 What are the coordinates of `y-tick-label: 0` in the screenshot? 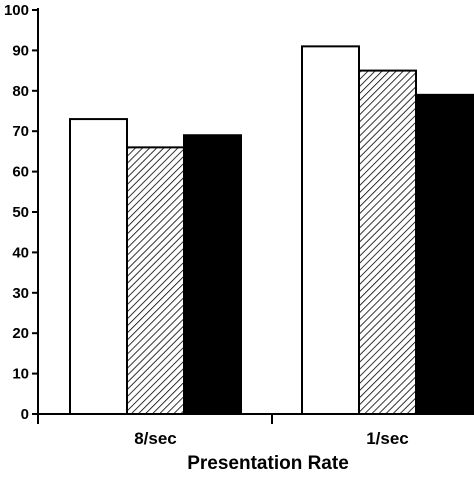 It's located at (25, 414).